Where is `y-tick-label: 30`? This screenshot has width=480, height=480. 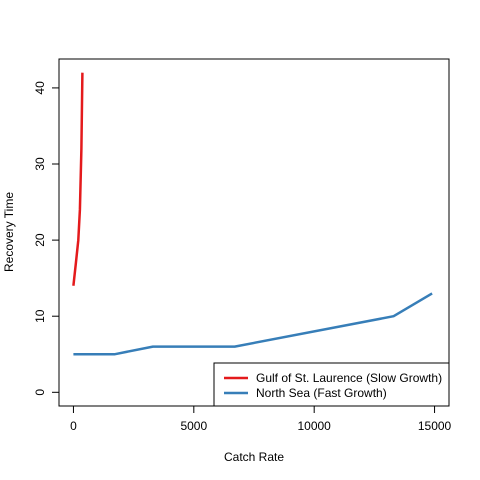 y-tick-label: 30 is located at coordinates (40, 164).